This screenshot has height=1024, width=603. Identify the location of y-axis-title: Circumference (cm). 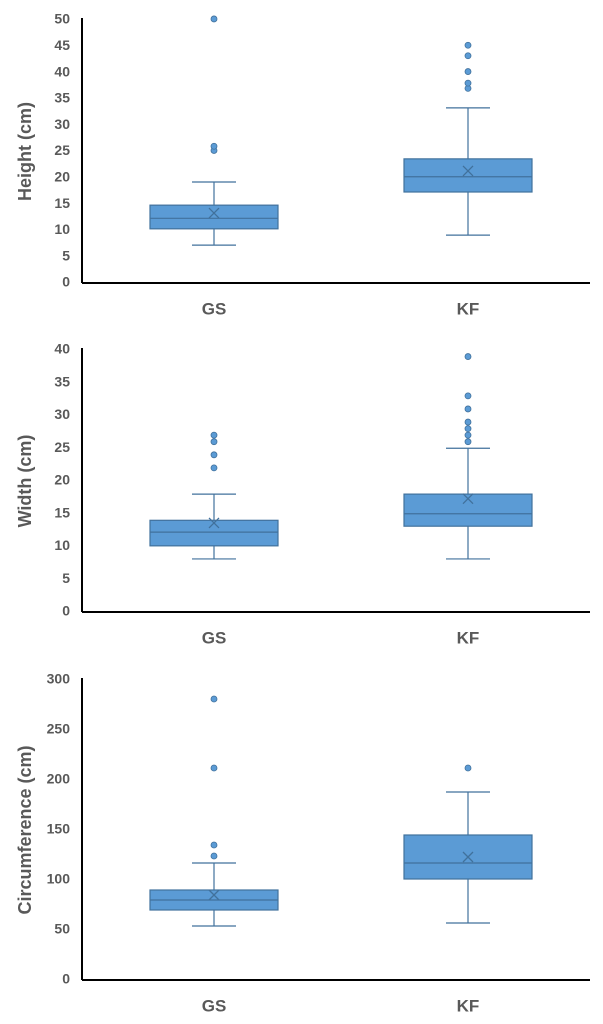
(25, 829).